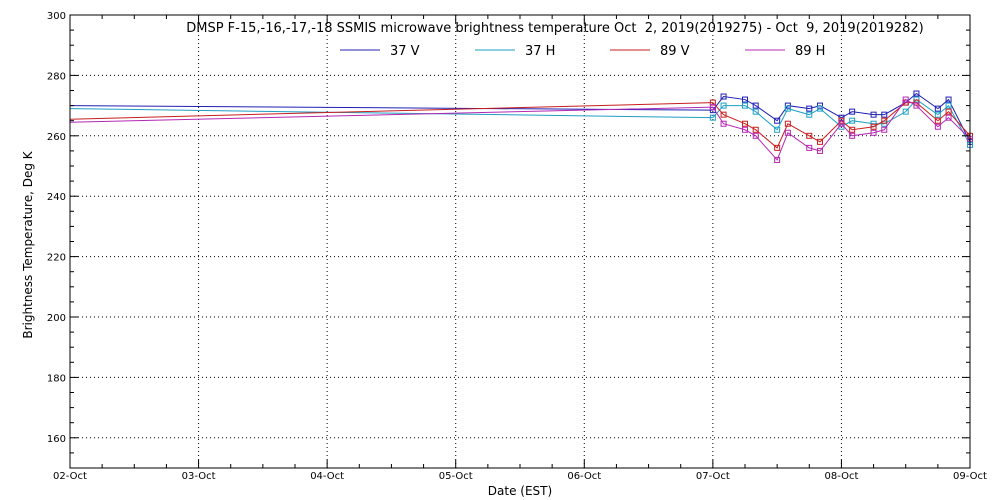 Image resolution: width=1000 pixels, height=500 pixels. What do you see at coordinates (199, 476) in the screenshot?
I see `x-tick-label: 03-Oct` at bounding box center [199, 476].